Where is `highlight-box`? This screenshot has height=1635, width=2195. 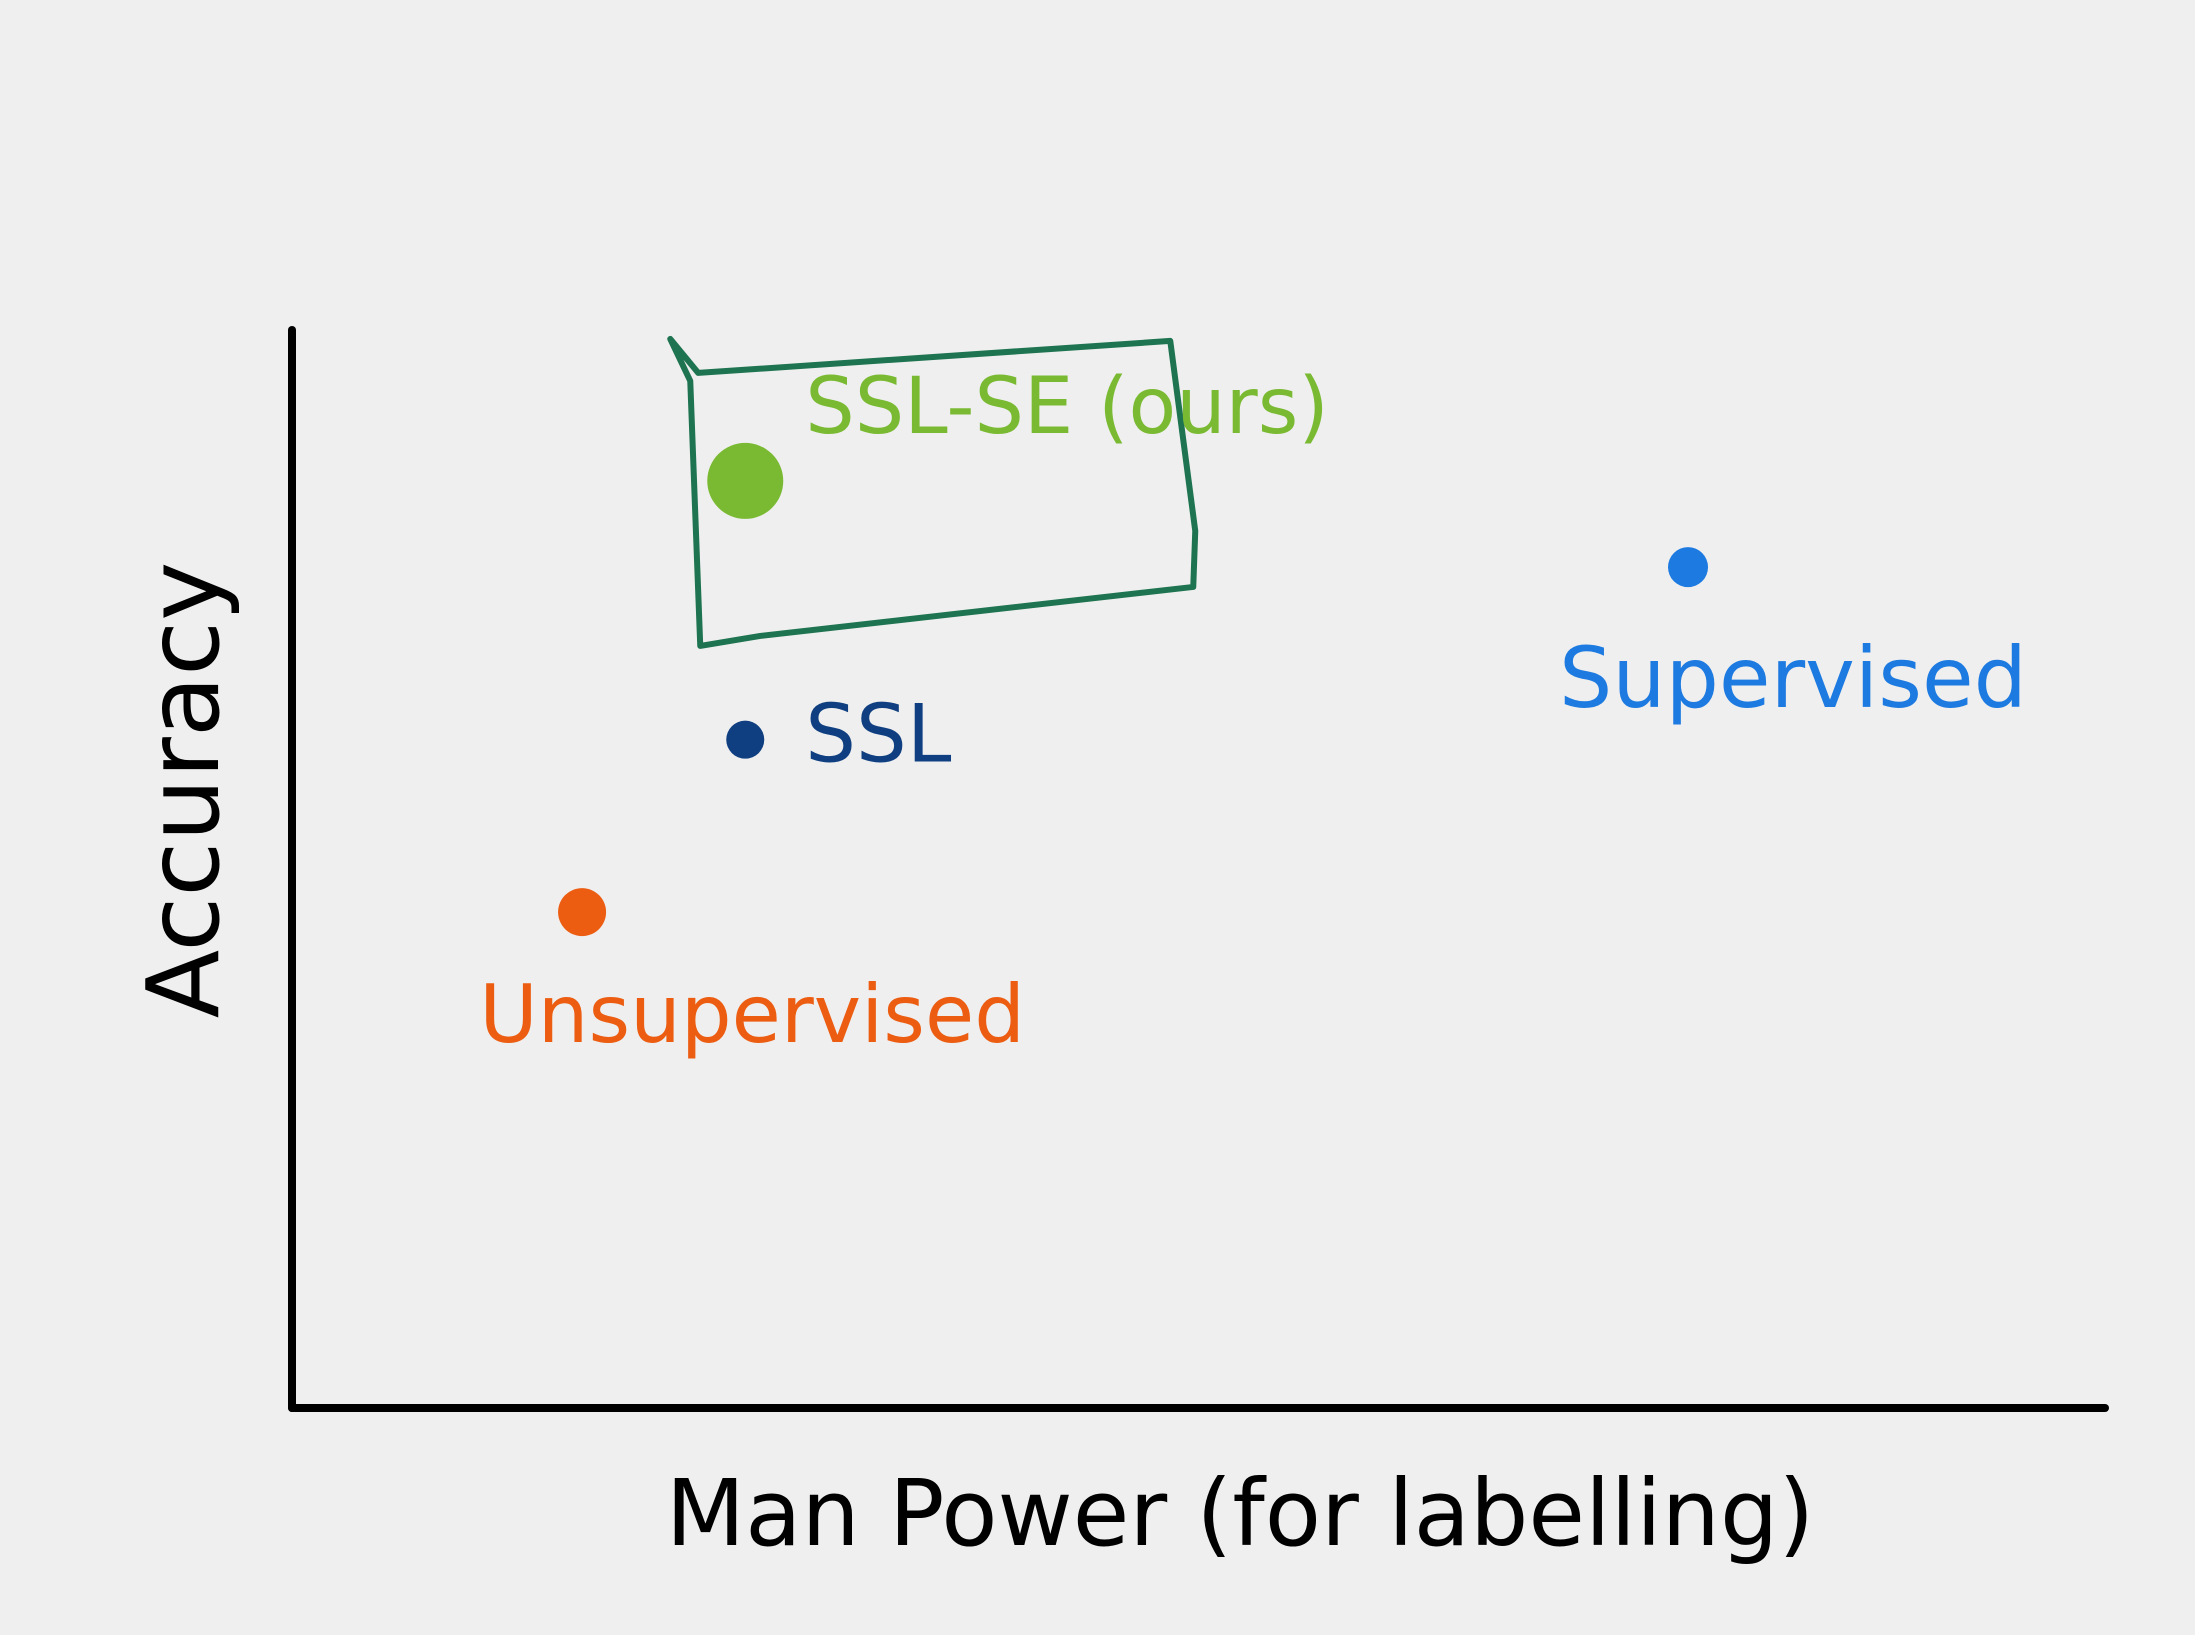
highlight-box is located at coordinates (933, 492).